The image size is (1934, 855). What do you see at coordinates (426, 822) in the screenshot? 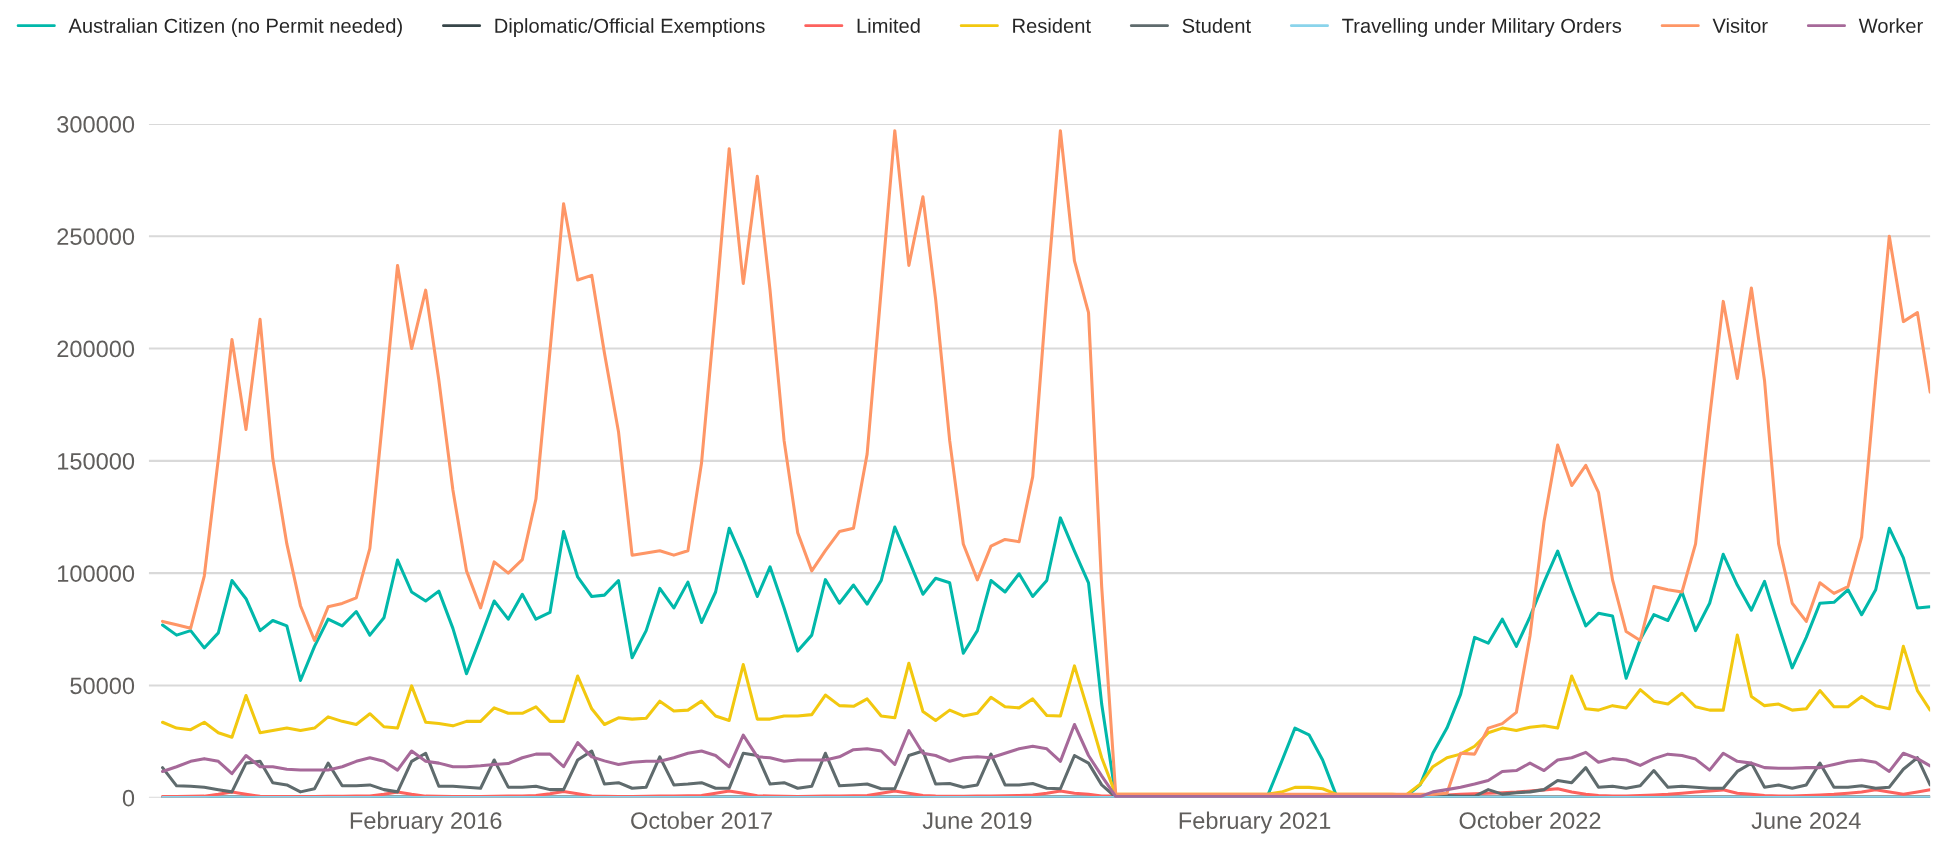
I see `x-tick-label: February 2016` at bounding box center [426, 822].